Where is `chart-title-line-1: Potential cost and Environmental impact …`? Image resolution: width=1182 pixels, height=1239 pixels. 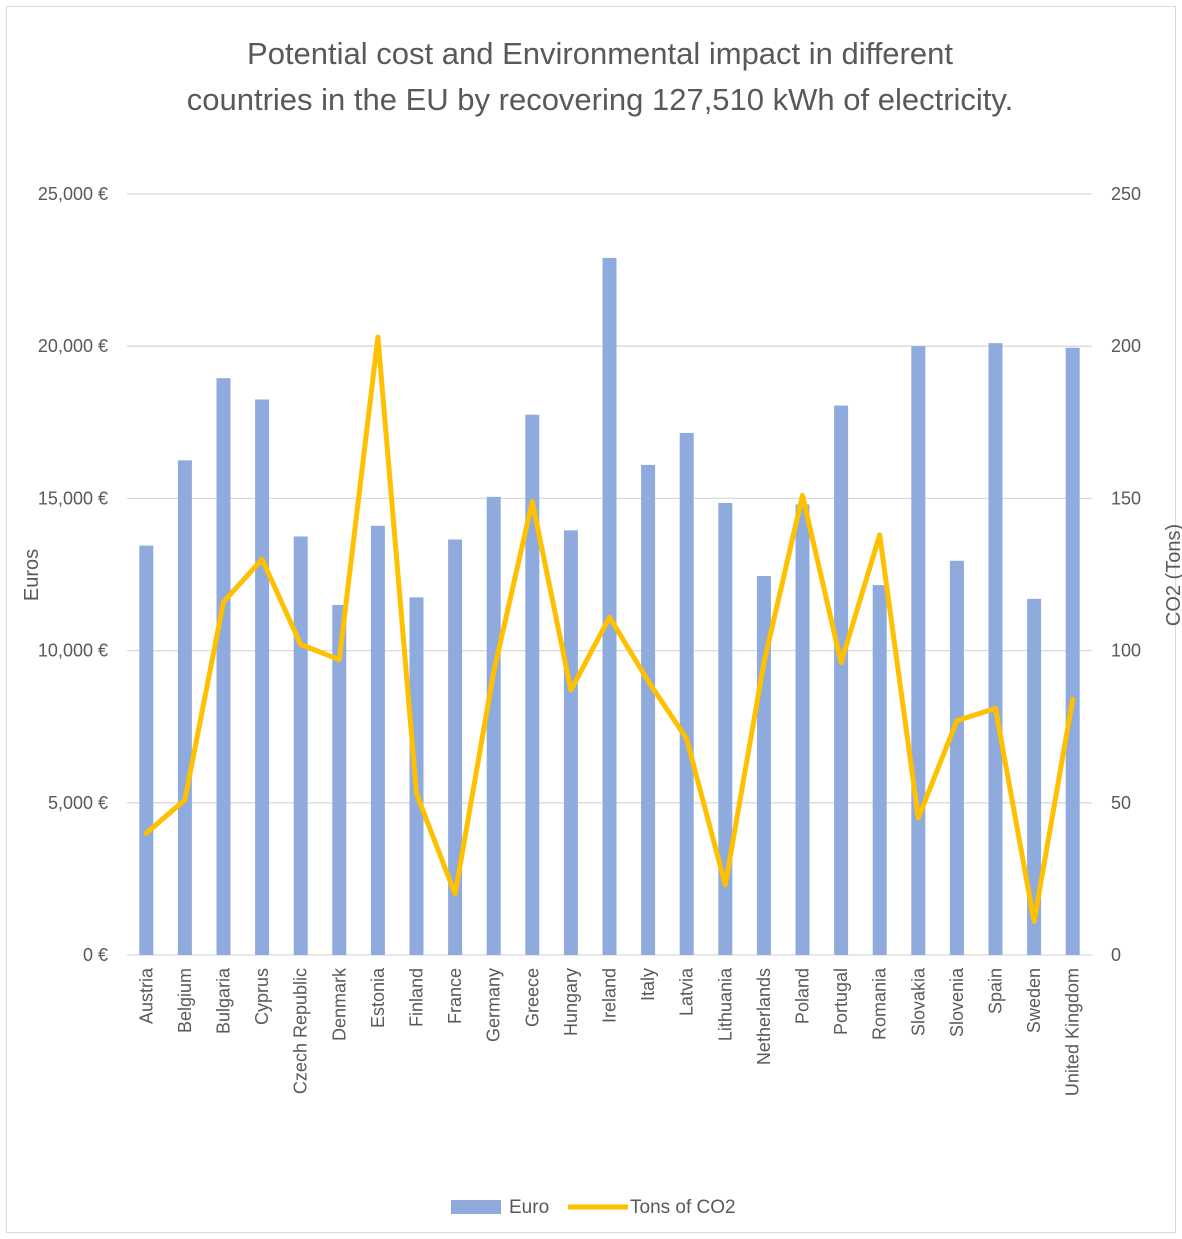 chart-title-line-1: Potential cost and Environmental impact … is located at coordinates (600, 53).